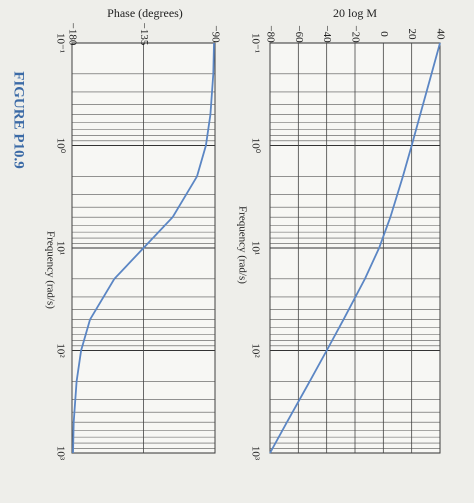 The width and height of the screenshot is (474, 503). I want to click on y-tick-label: −135, so click(144, 34).